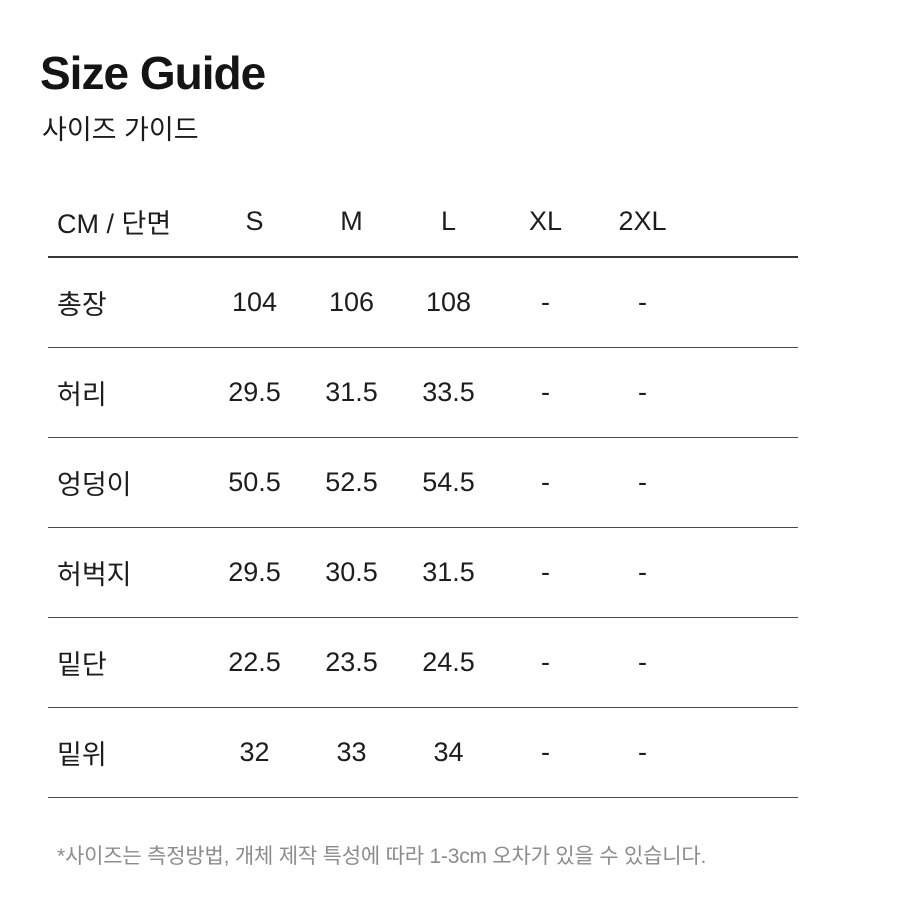  What do you see at coordinates (351, 220) in the screenshot?
I see `size-column-header: M` at bounding box center [351, 220].